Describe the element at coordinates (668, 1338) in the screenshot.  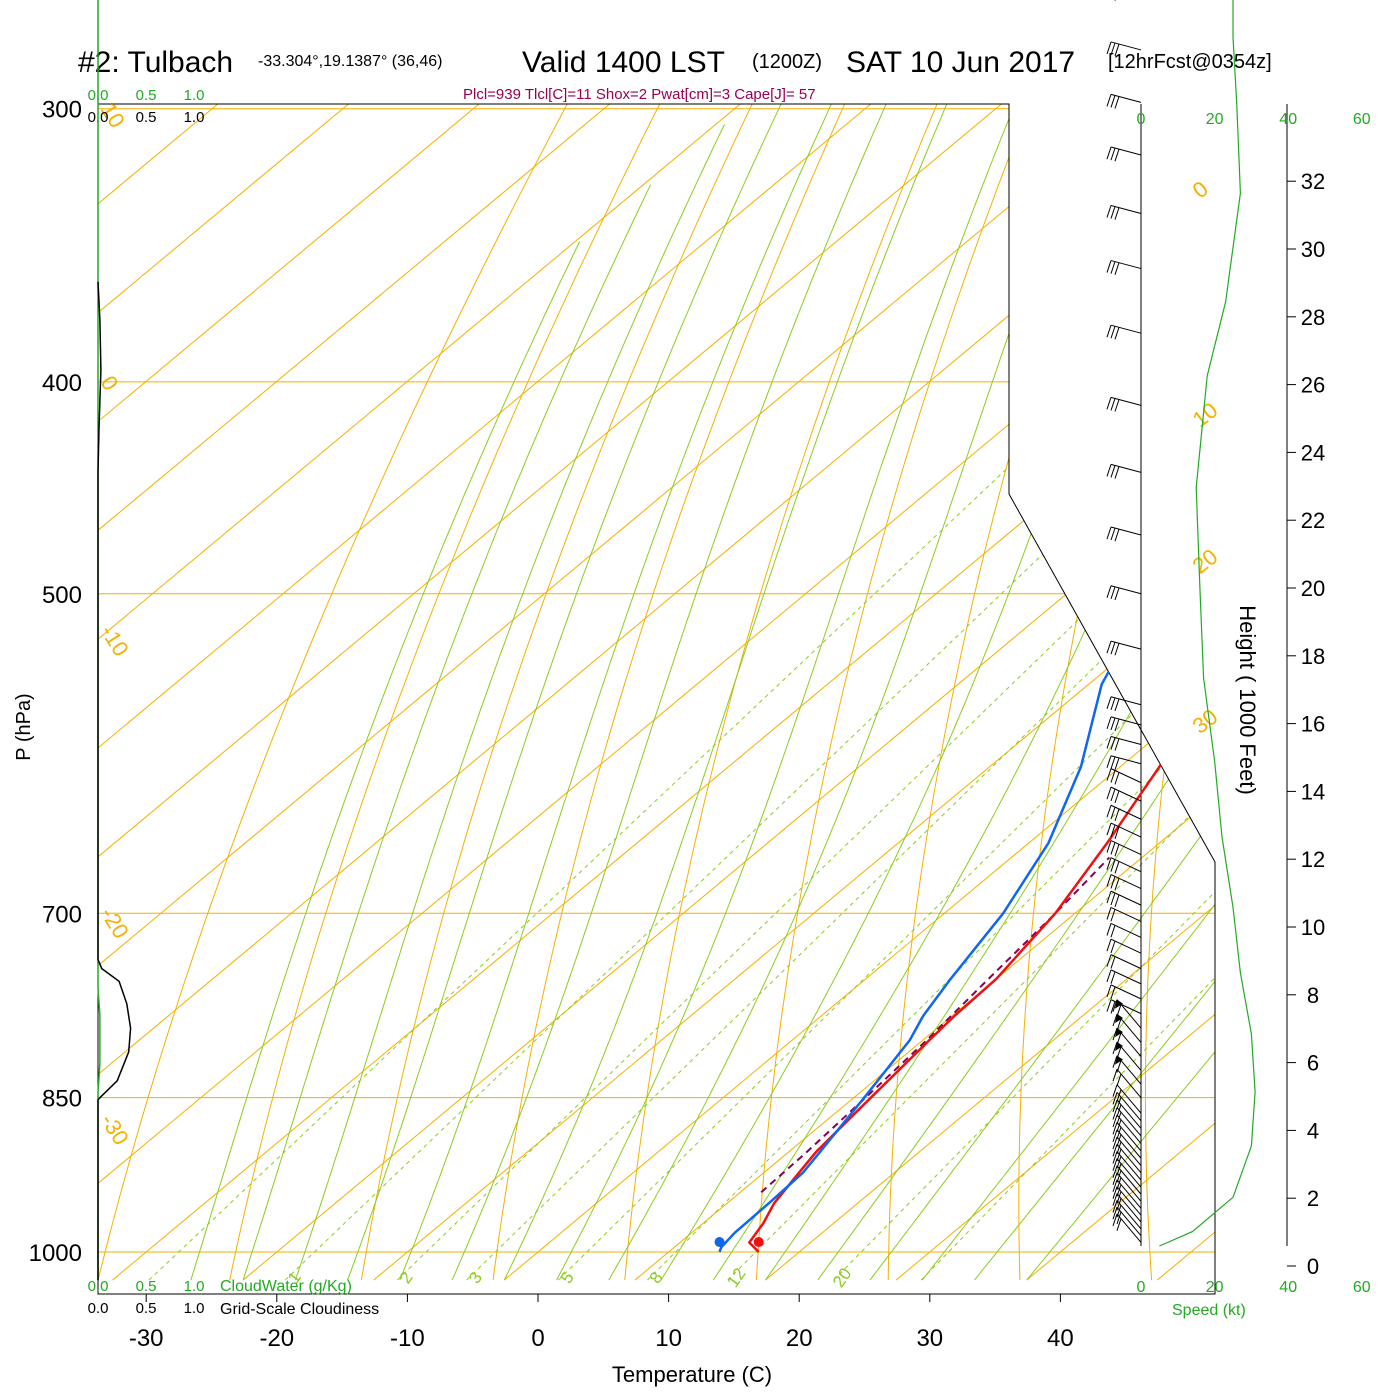
I see `x-tick-label: 10` at that location.